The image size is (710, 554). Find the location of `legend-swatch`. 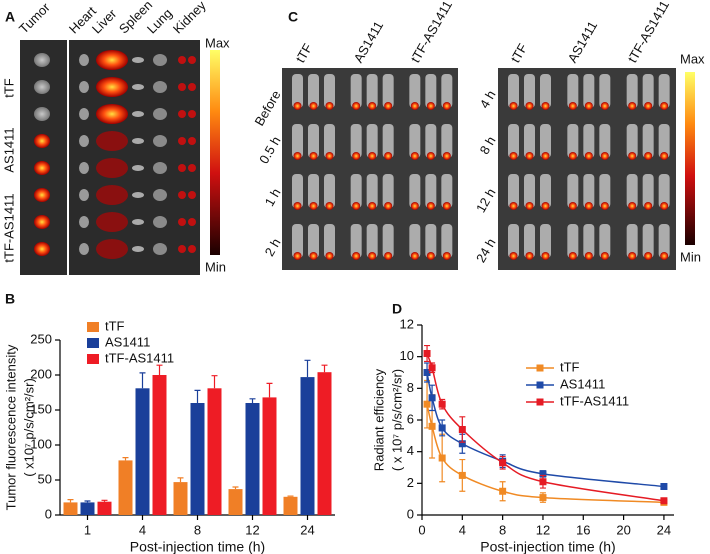

legend-swatch is located at coordinates (93, 359).